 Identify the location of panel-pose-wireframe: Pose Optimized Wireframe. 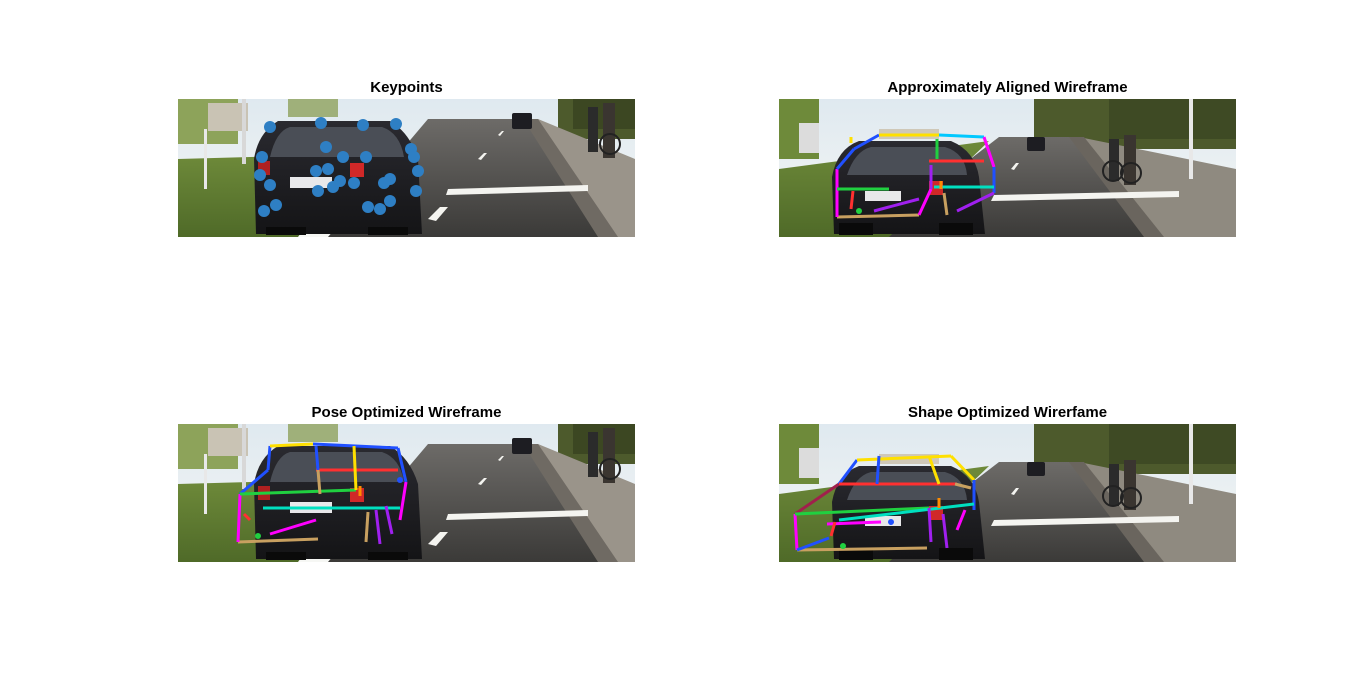
(406, 483).